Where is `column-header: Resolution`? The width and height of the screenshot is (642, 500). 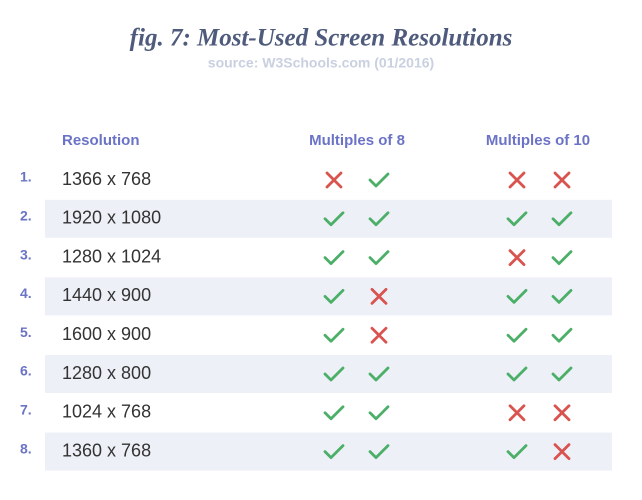
column-header: Resolution is located at coordinates (101, 140).